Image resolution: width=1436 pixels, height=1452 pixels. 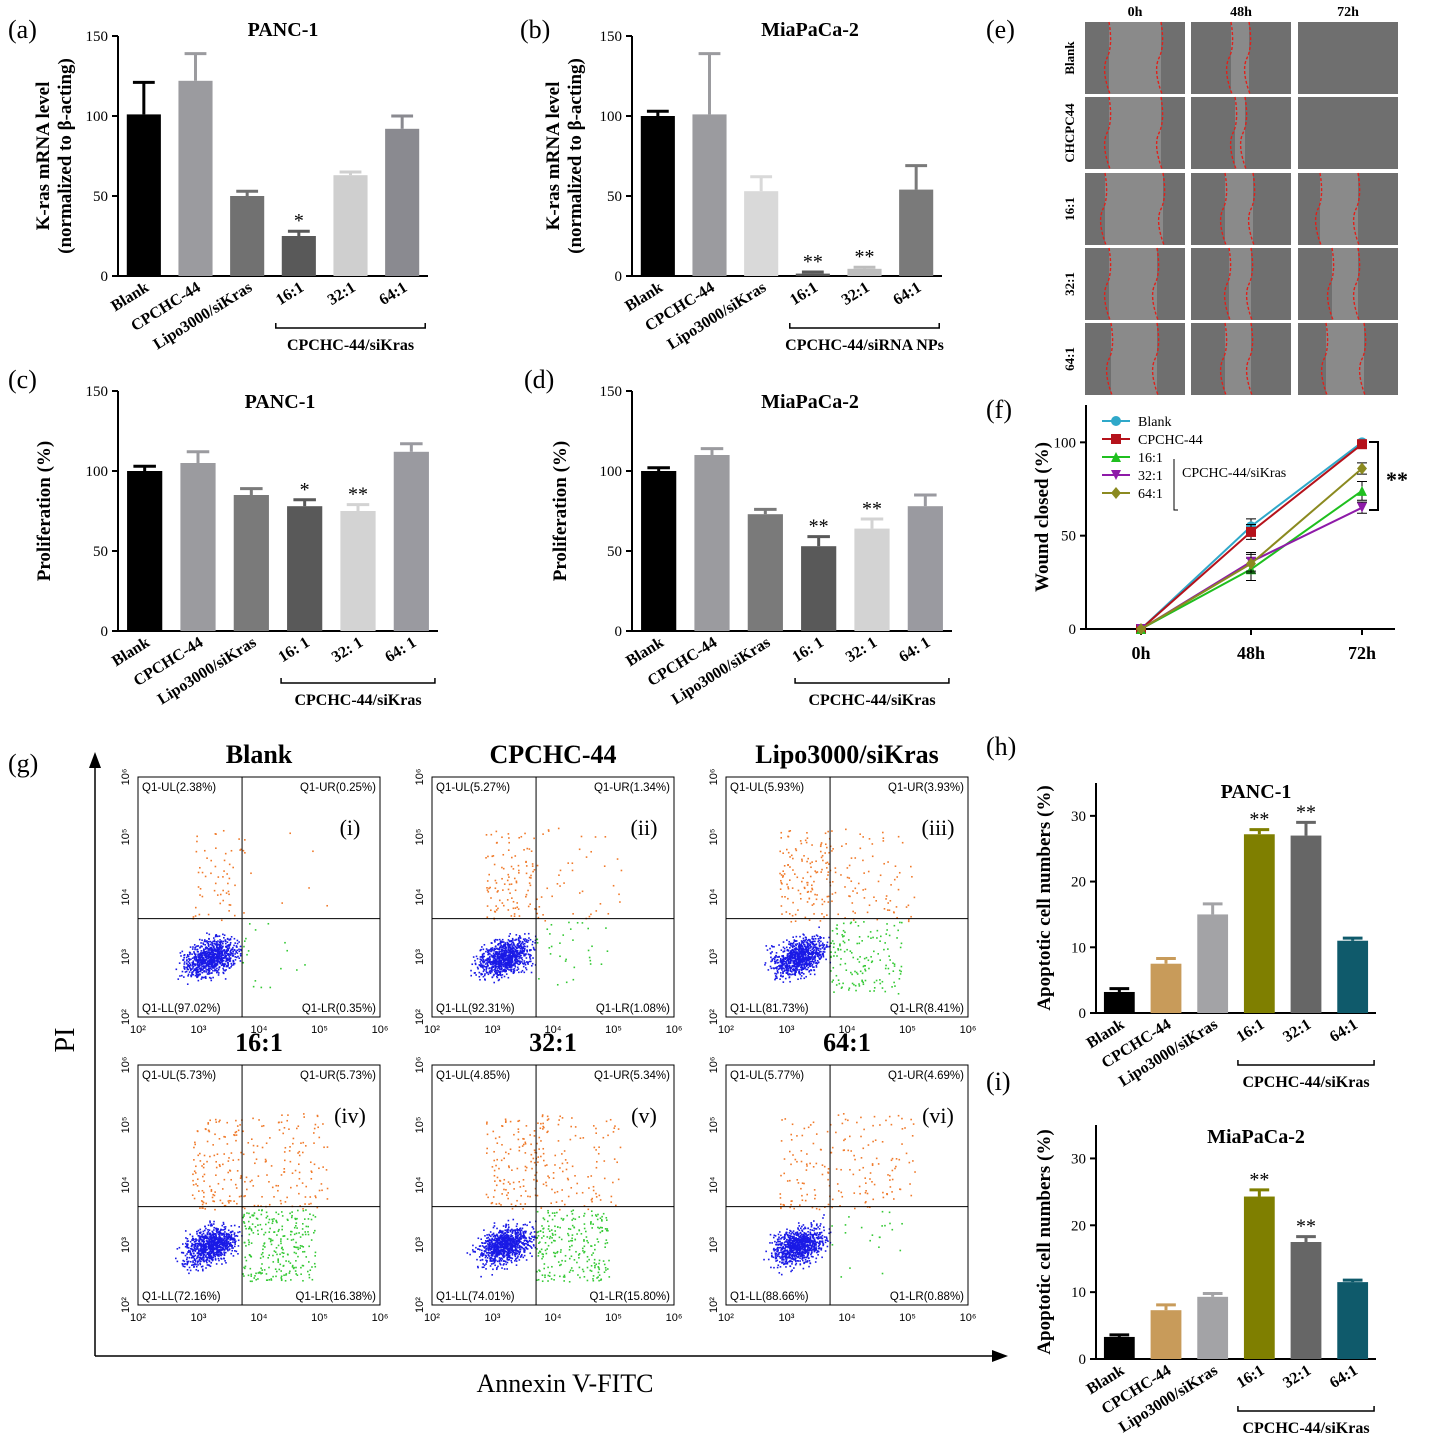 I want to click on legend-label: CPCHC-44, so click(x=1170, y=440).